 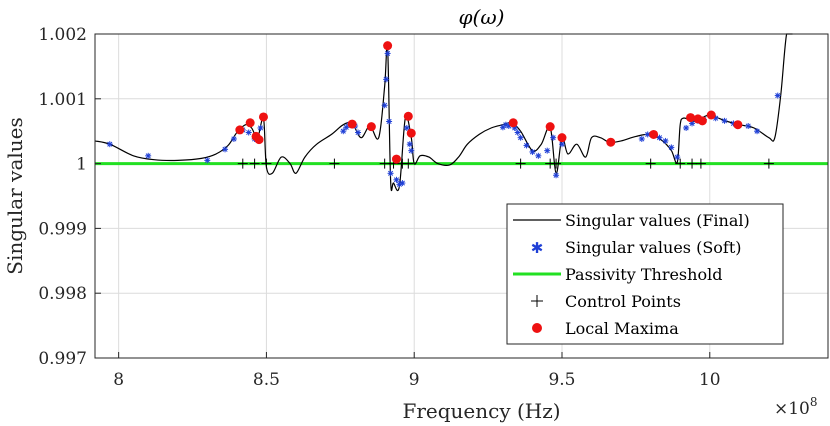 What do you see at coordinates (505, 163) in the screenshot?
I see `control-points-markers` at bounding box center [505, 163].